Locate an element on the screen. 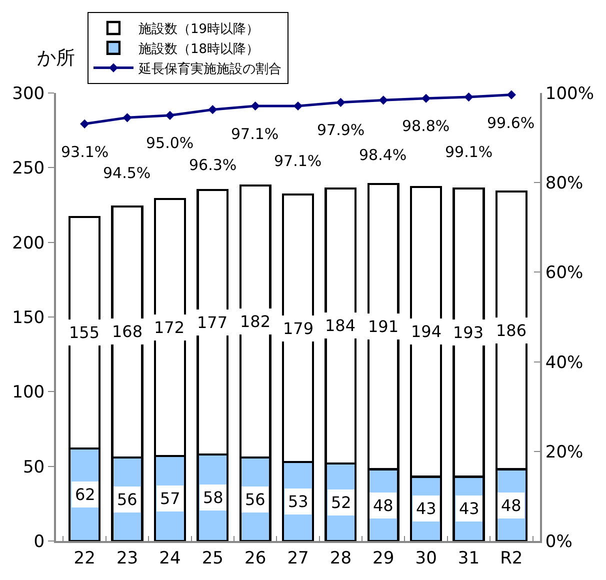 The image size is (606, 580). data-label: 93.1% is located at coordinates (85, 152).